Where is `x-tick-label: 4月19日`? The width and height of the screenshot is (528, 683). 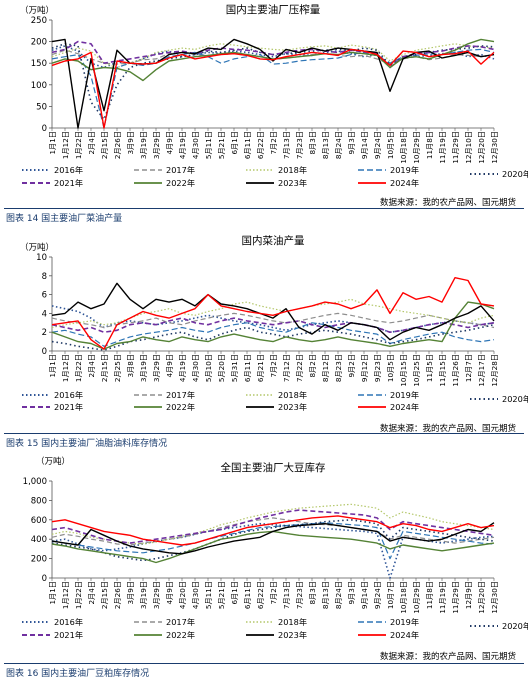
x-tick-label: 4月19日 is located at coordinates (182, 145).